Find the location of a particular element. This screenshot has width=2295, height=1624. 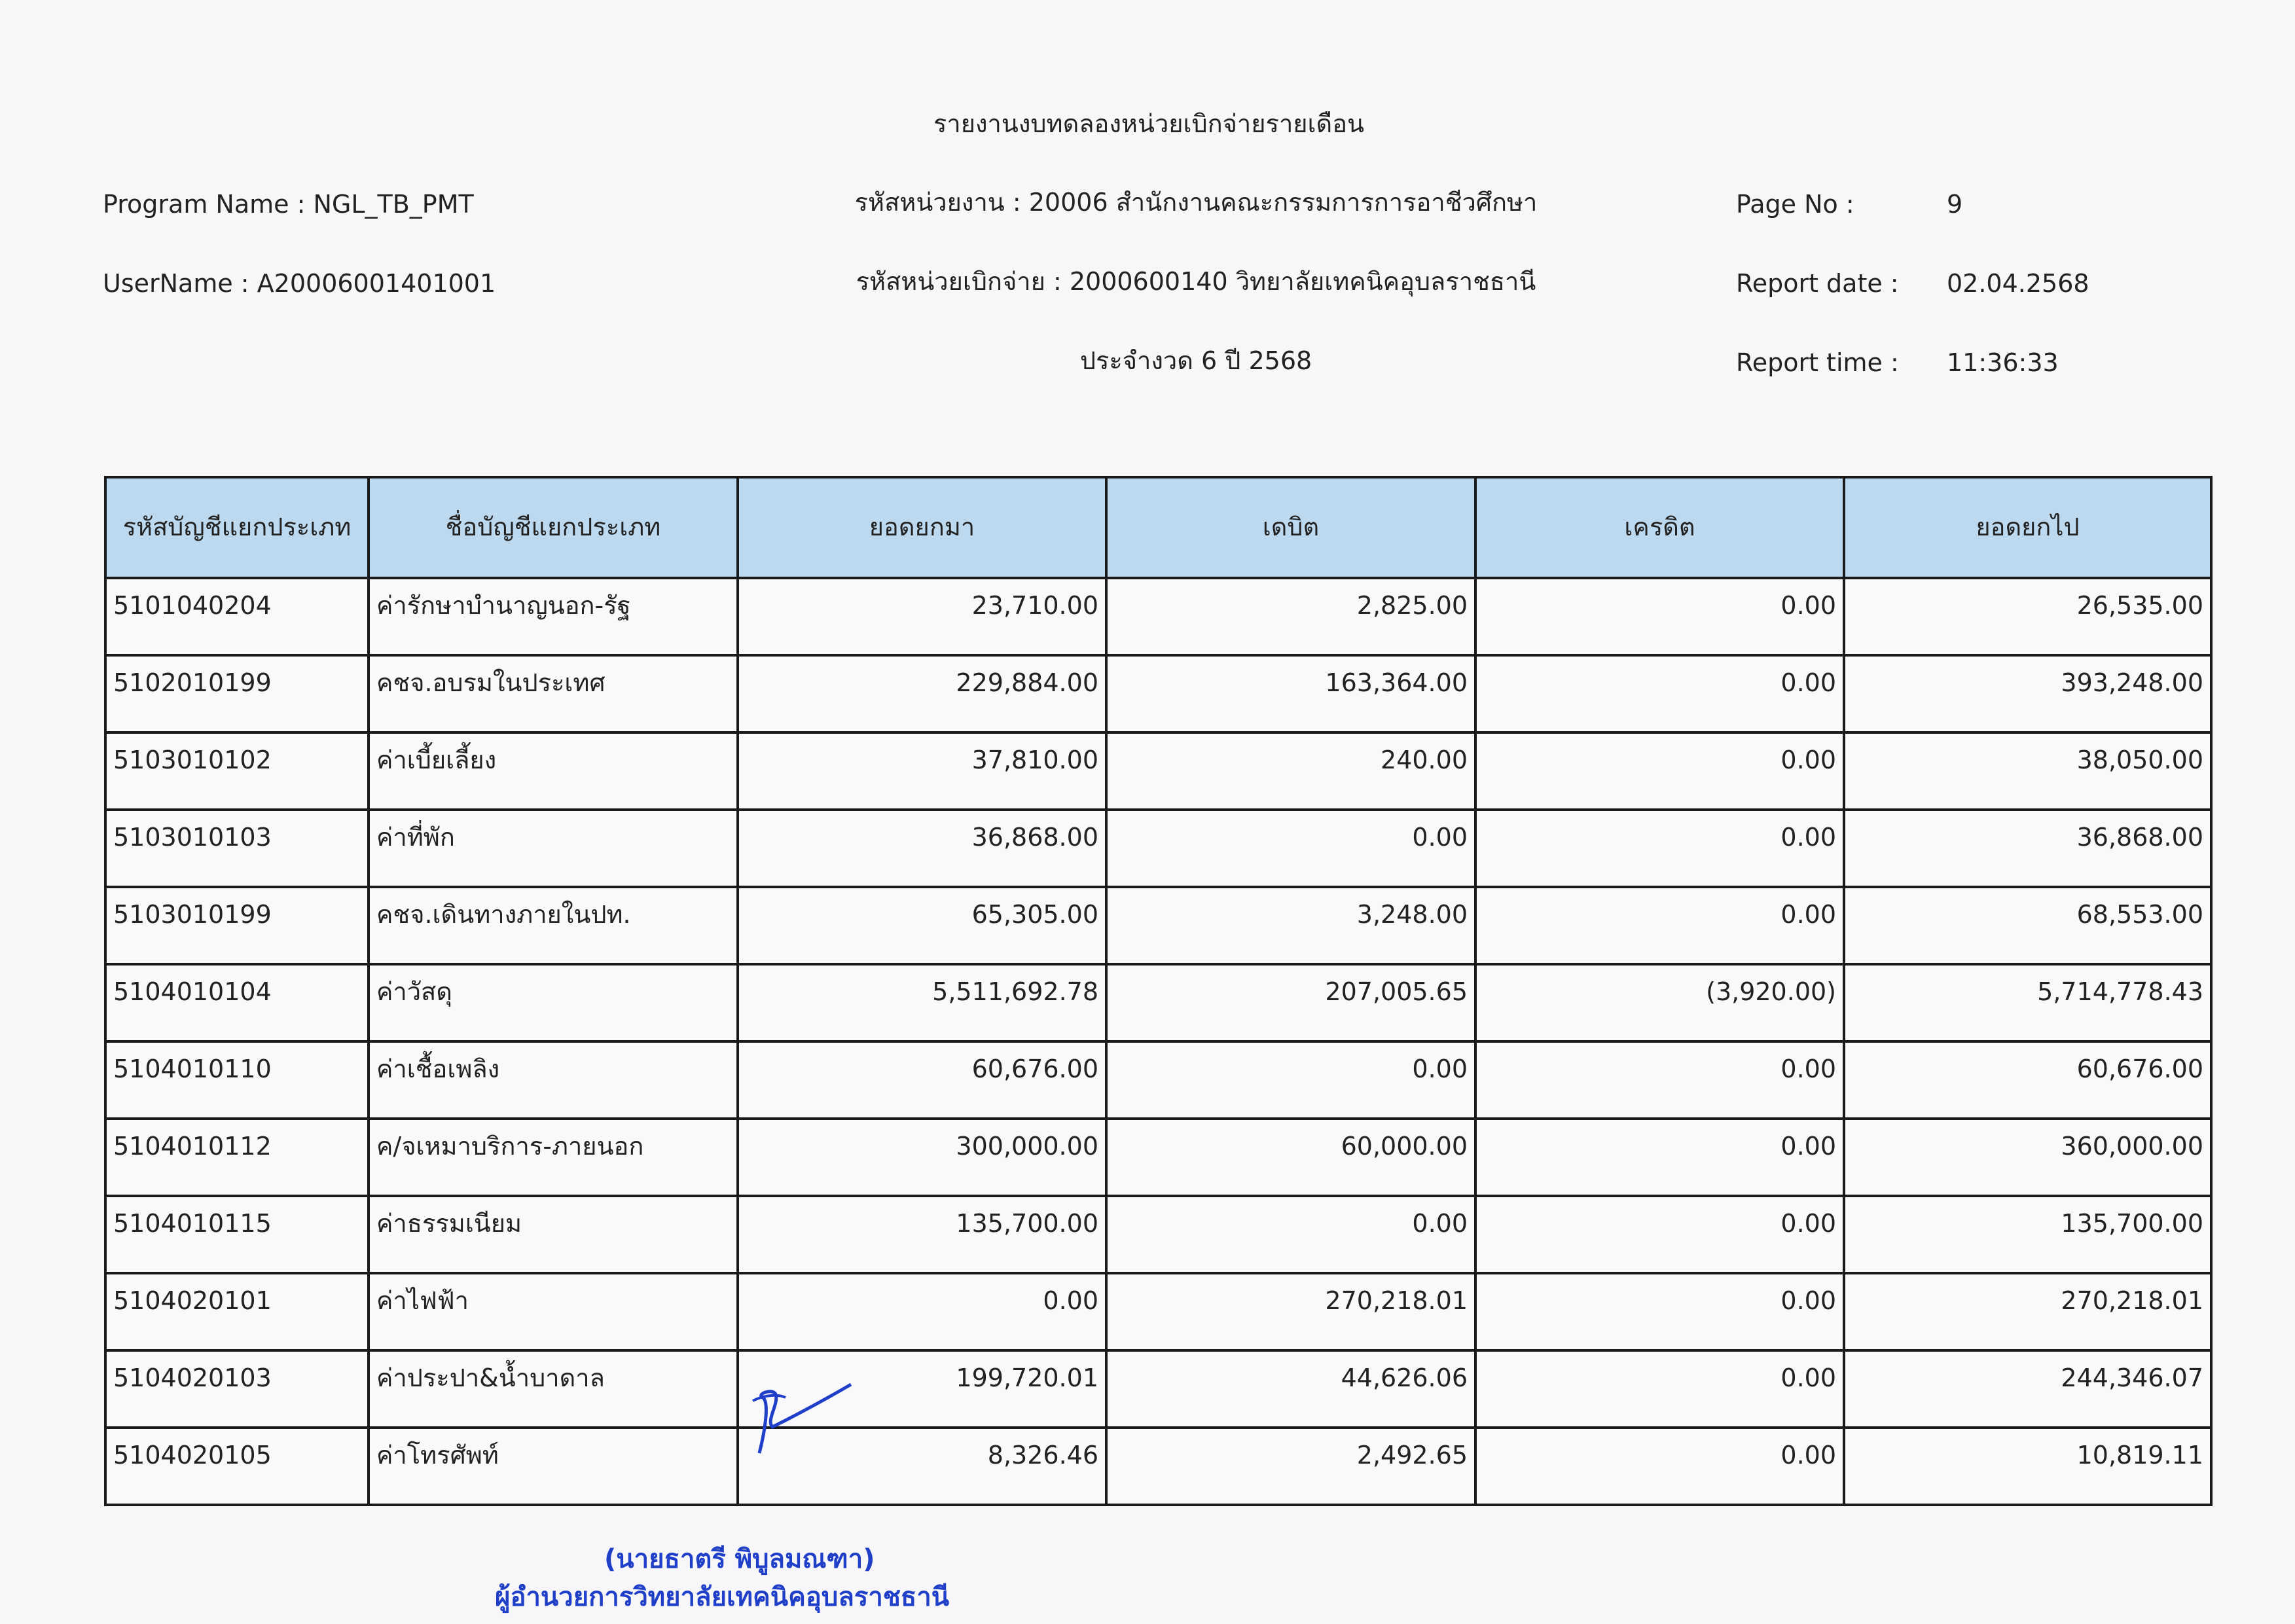

header-account-name: ชื่อบัญชีแยกประเภท is located at coordinates (553, 527).